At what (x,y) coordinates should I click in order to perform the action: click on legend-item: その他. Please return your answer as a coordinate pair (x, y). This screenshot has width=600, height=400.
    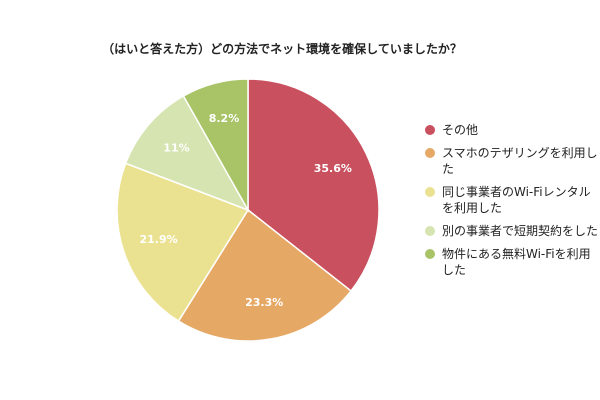
    Looking at the image, I should click on (512, 130).